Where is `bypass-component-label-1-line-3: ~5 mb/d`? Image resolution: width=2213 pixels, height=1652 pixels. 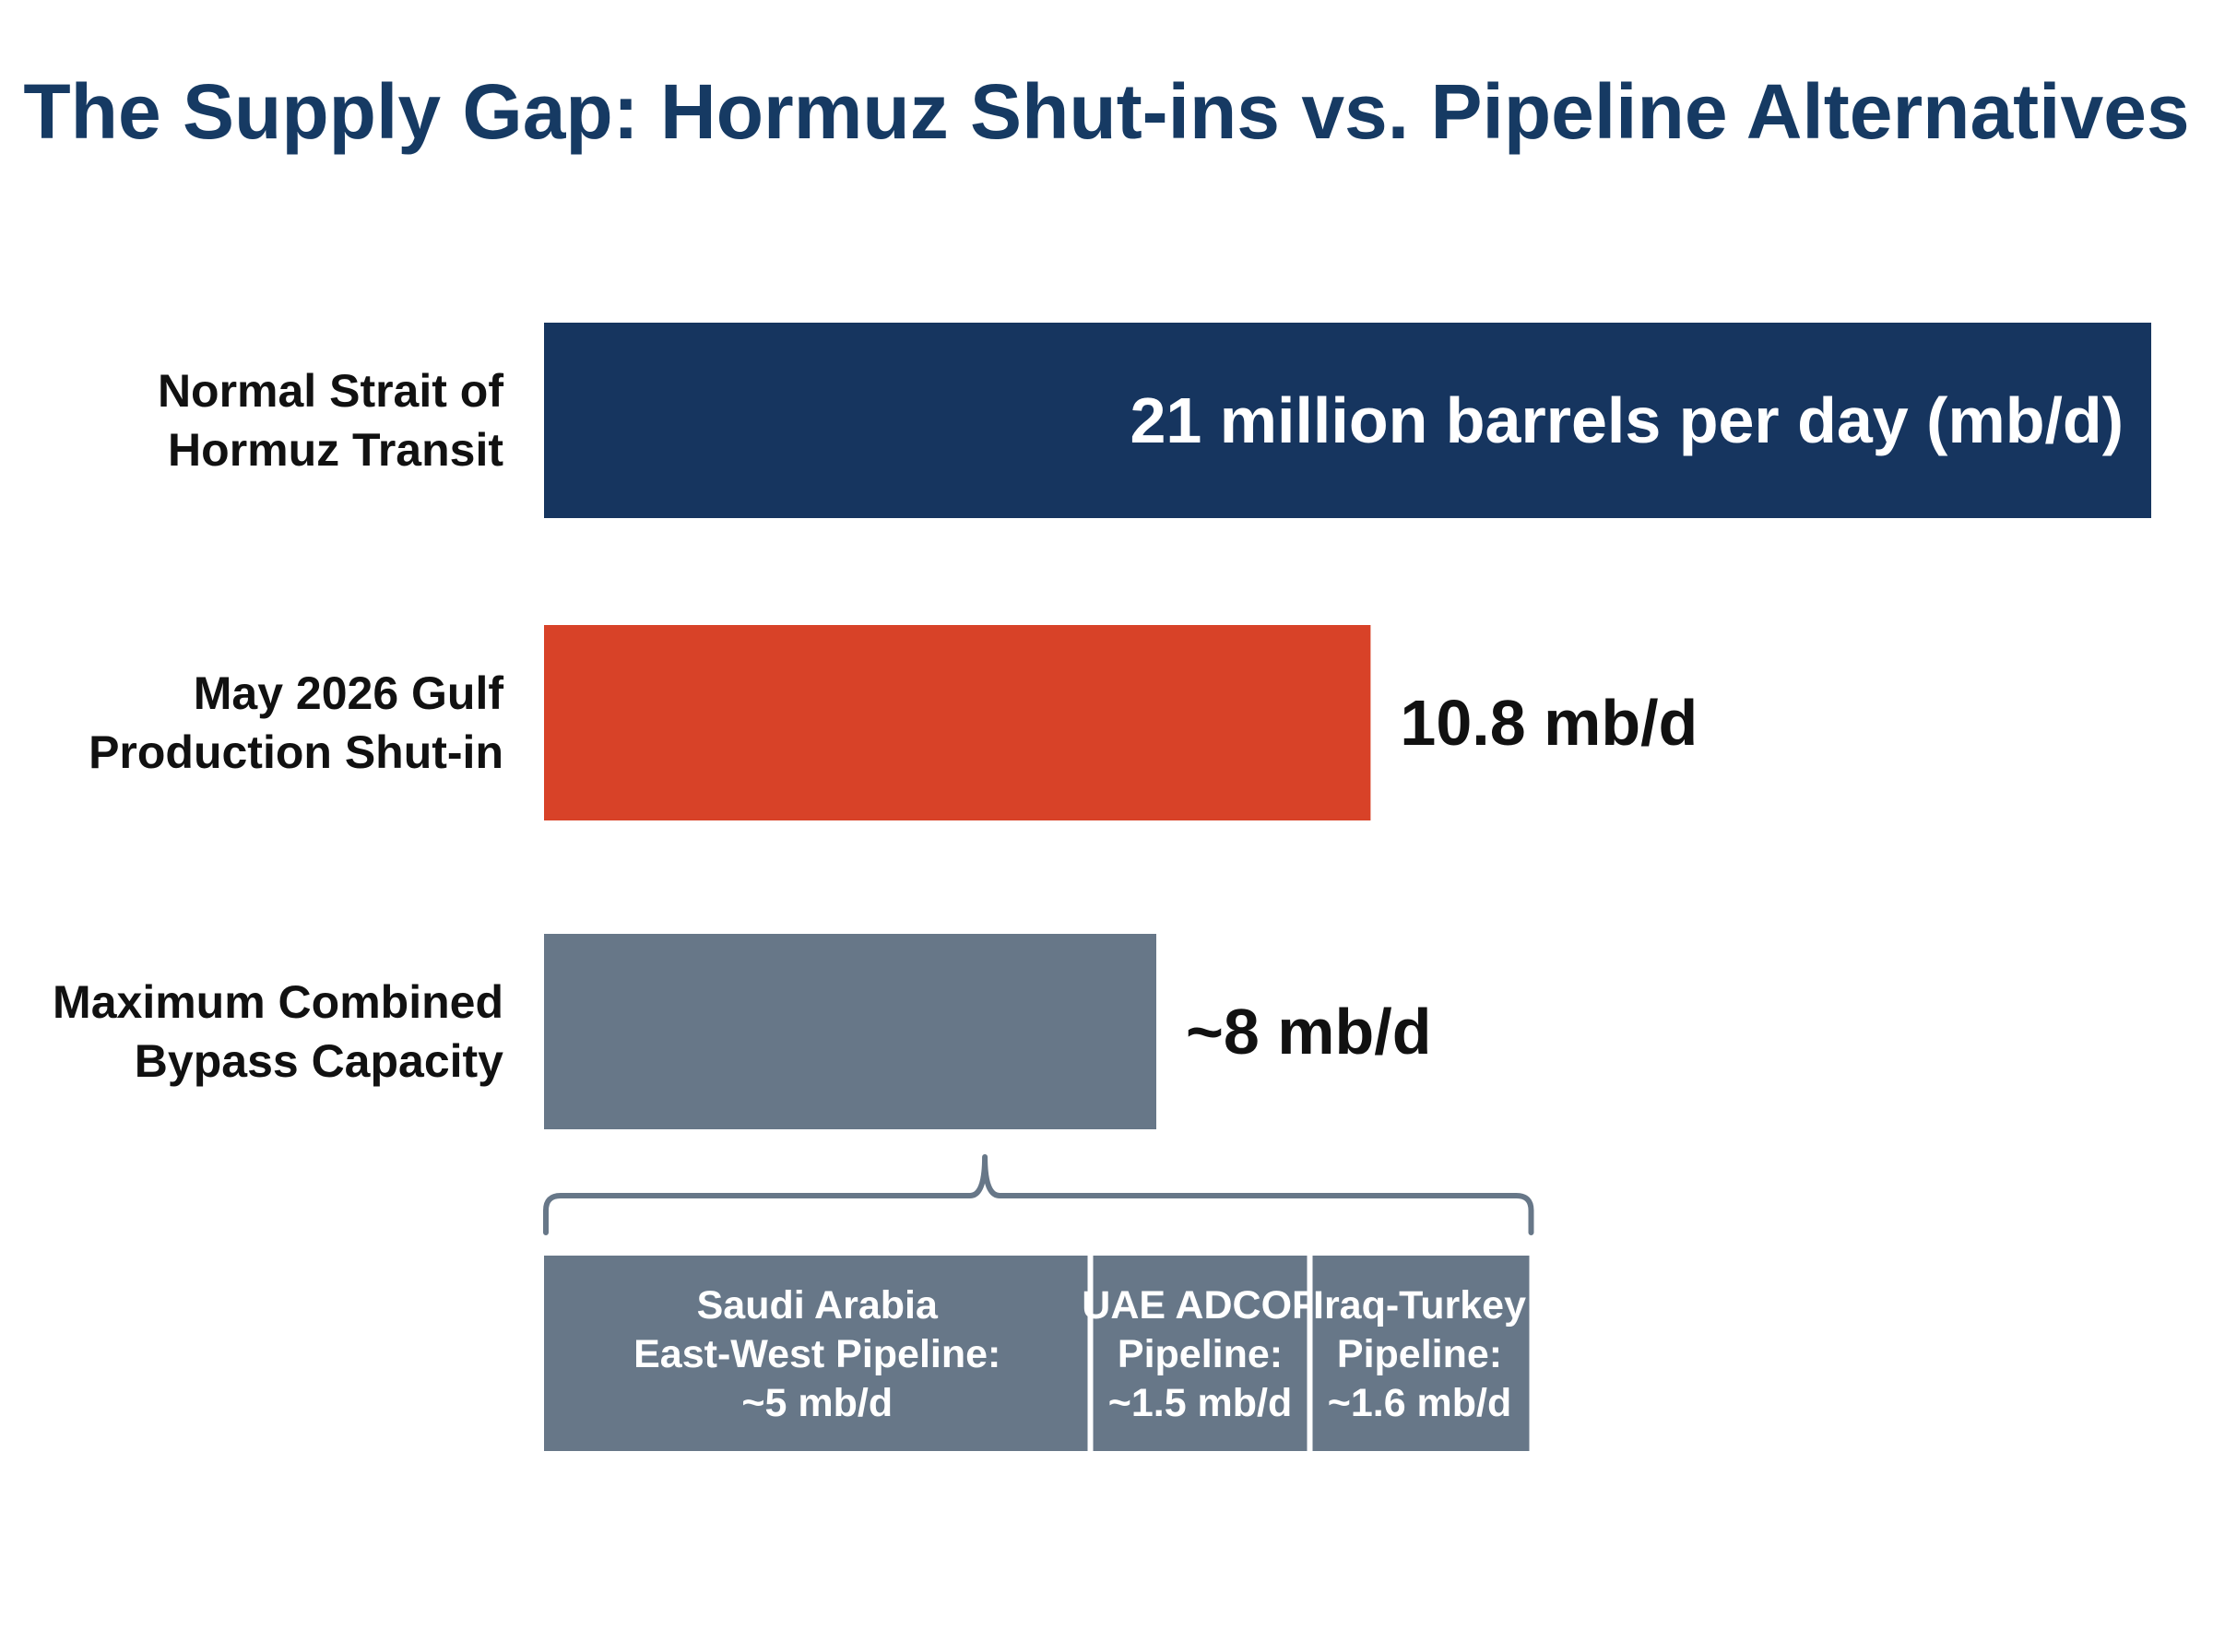 bypass-component-label-1-line-3: ~5 mb/d is located at coordinates (817, 1403).